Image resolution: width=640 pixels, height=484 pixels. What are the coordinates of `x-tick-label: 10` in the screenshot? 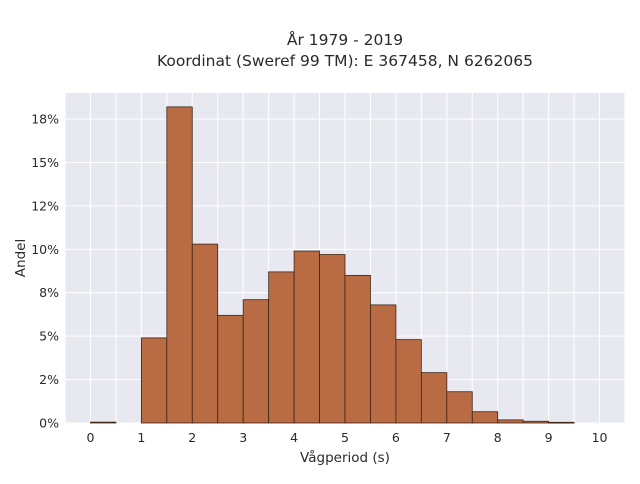 It's located at (600, 437).